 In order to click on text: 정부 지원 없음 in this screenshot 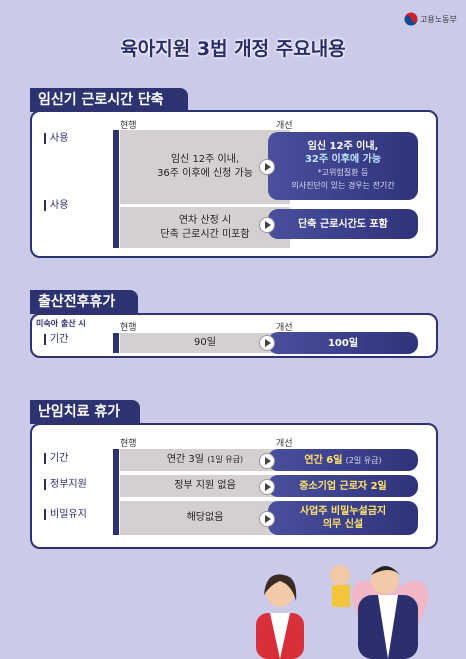, I will do `click(205, 485)`.